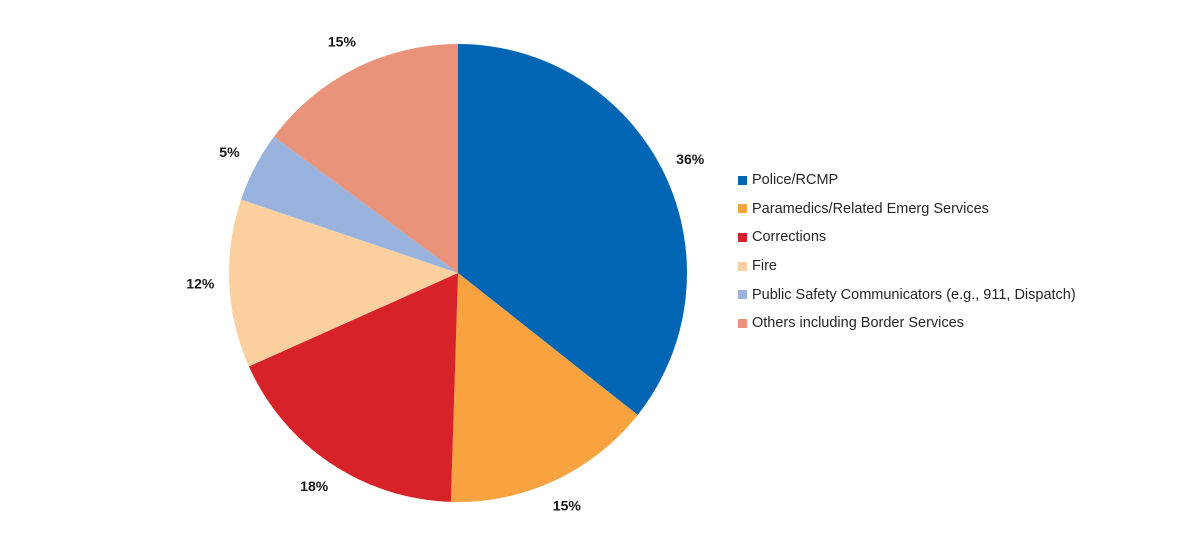  What do you see at coordinates (870, 208) in the screenshot?
I see `legend-label: Paramedics/Related Emerg Services` at bounding box center [870, 208].